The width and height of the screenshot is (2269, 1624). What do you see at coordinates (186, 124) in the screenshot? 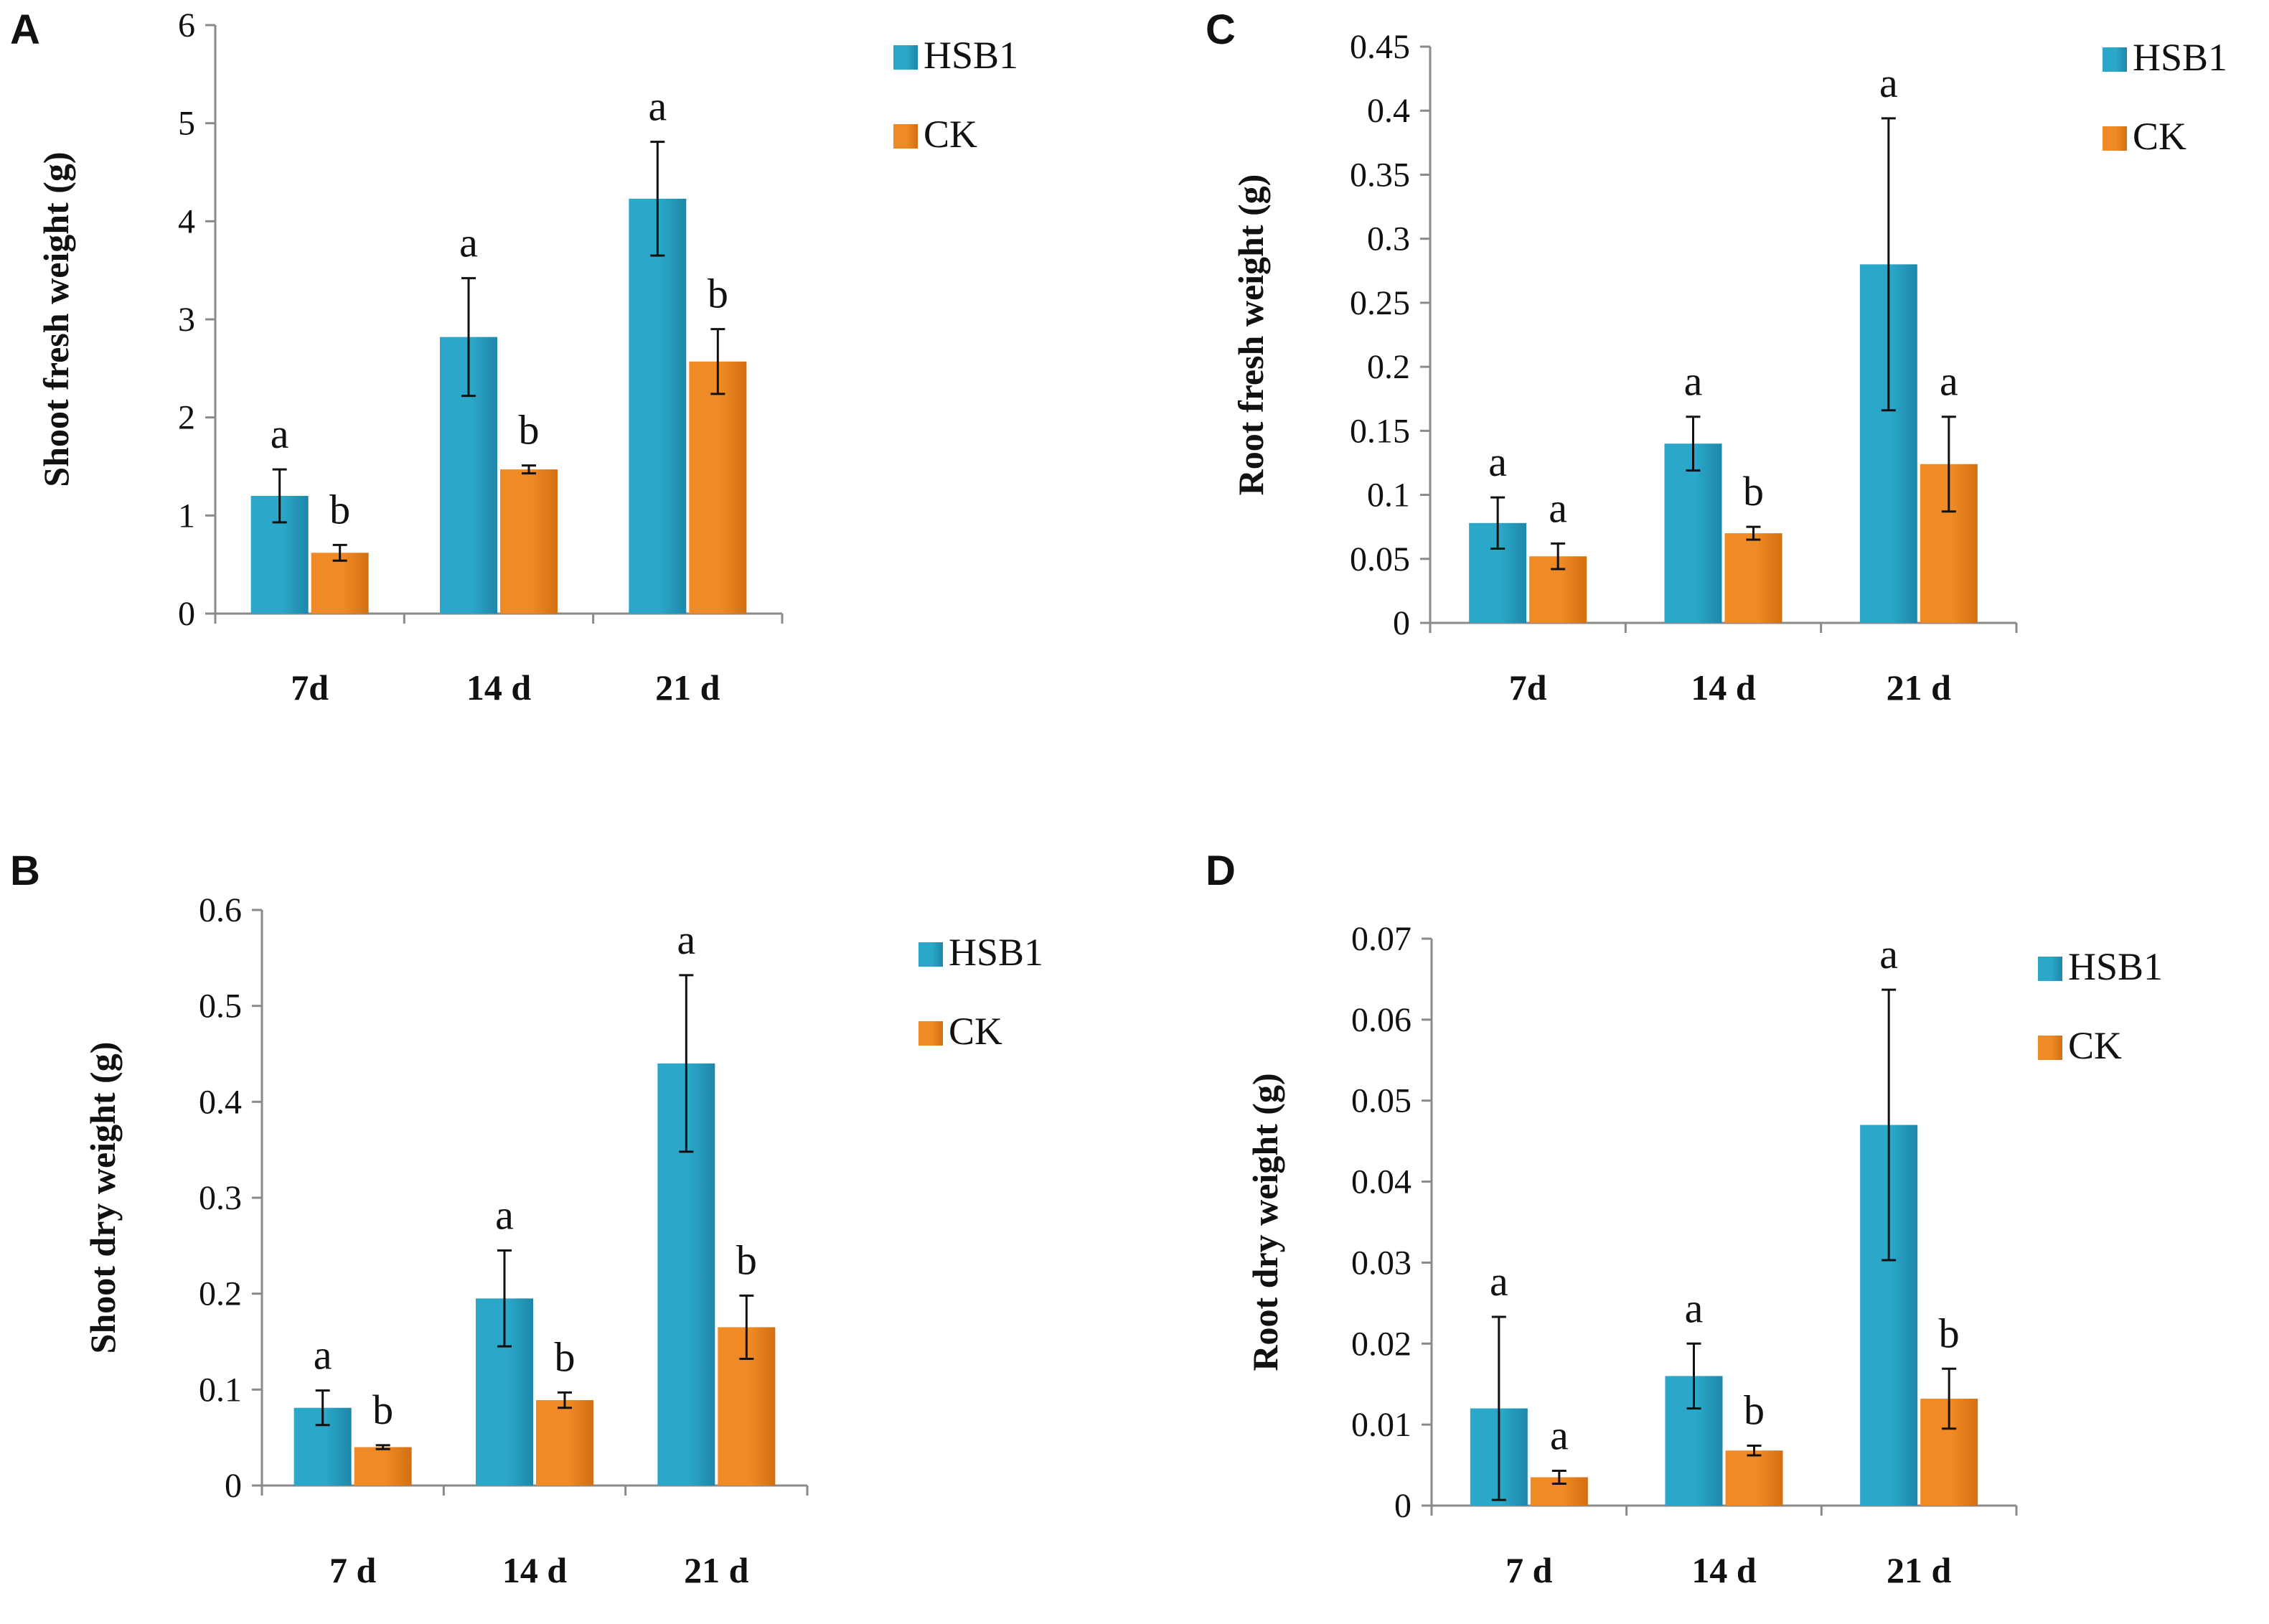
I see `panel-a-y-tick-label: 5` at bounding box center [186, 124].